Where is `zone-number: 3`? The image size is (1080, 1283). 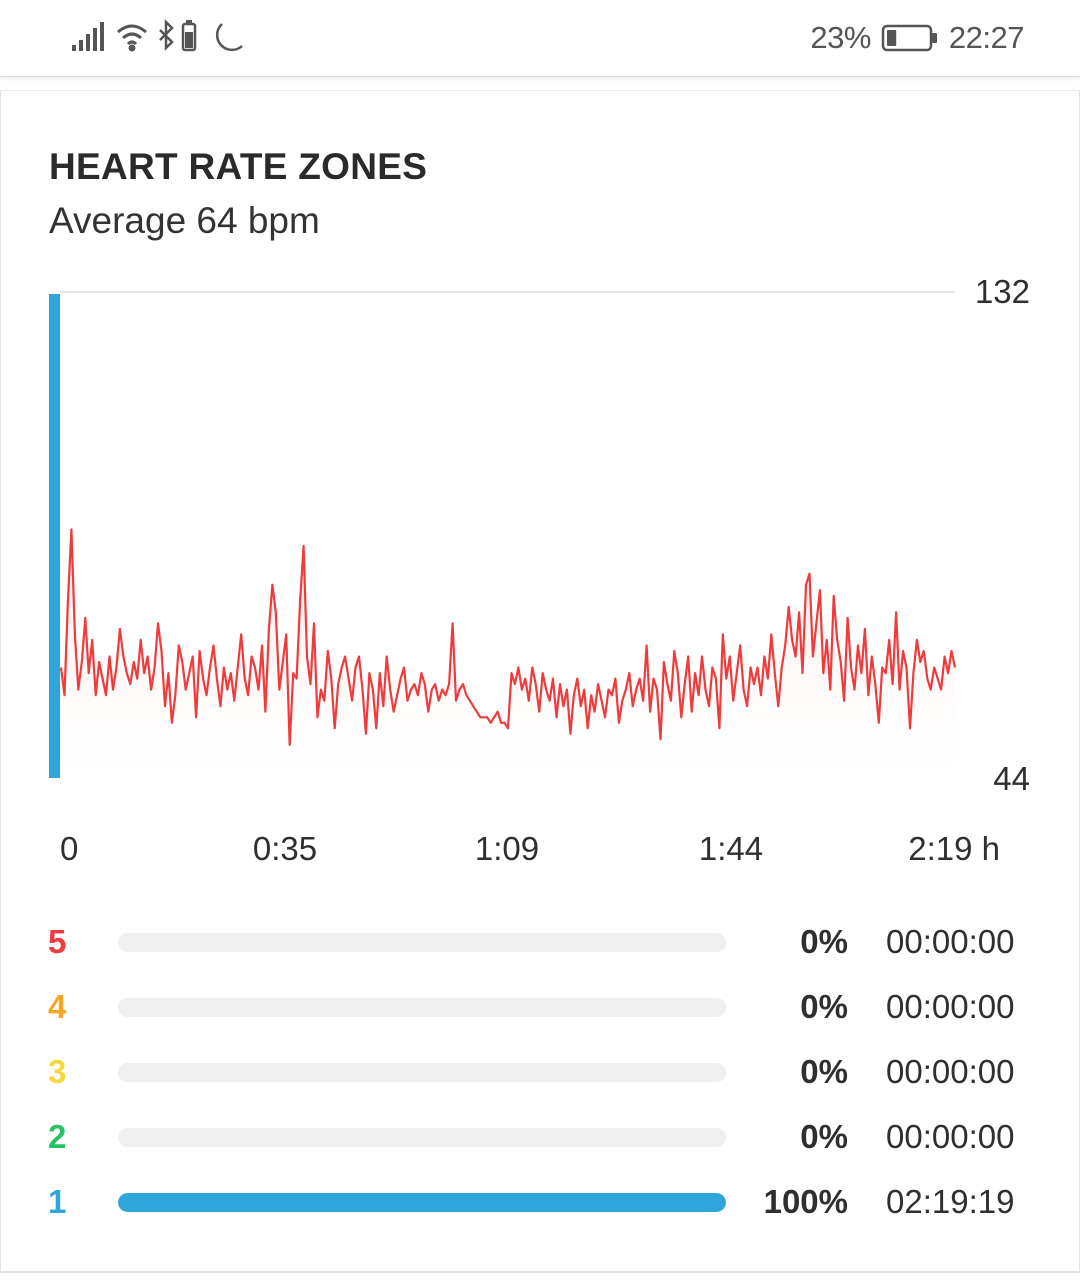
zone-number: 3 is located at coordinates (57, 1071).